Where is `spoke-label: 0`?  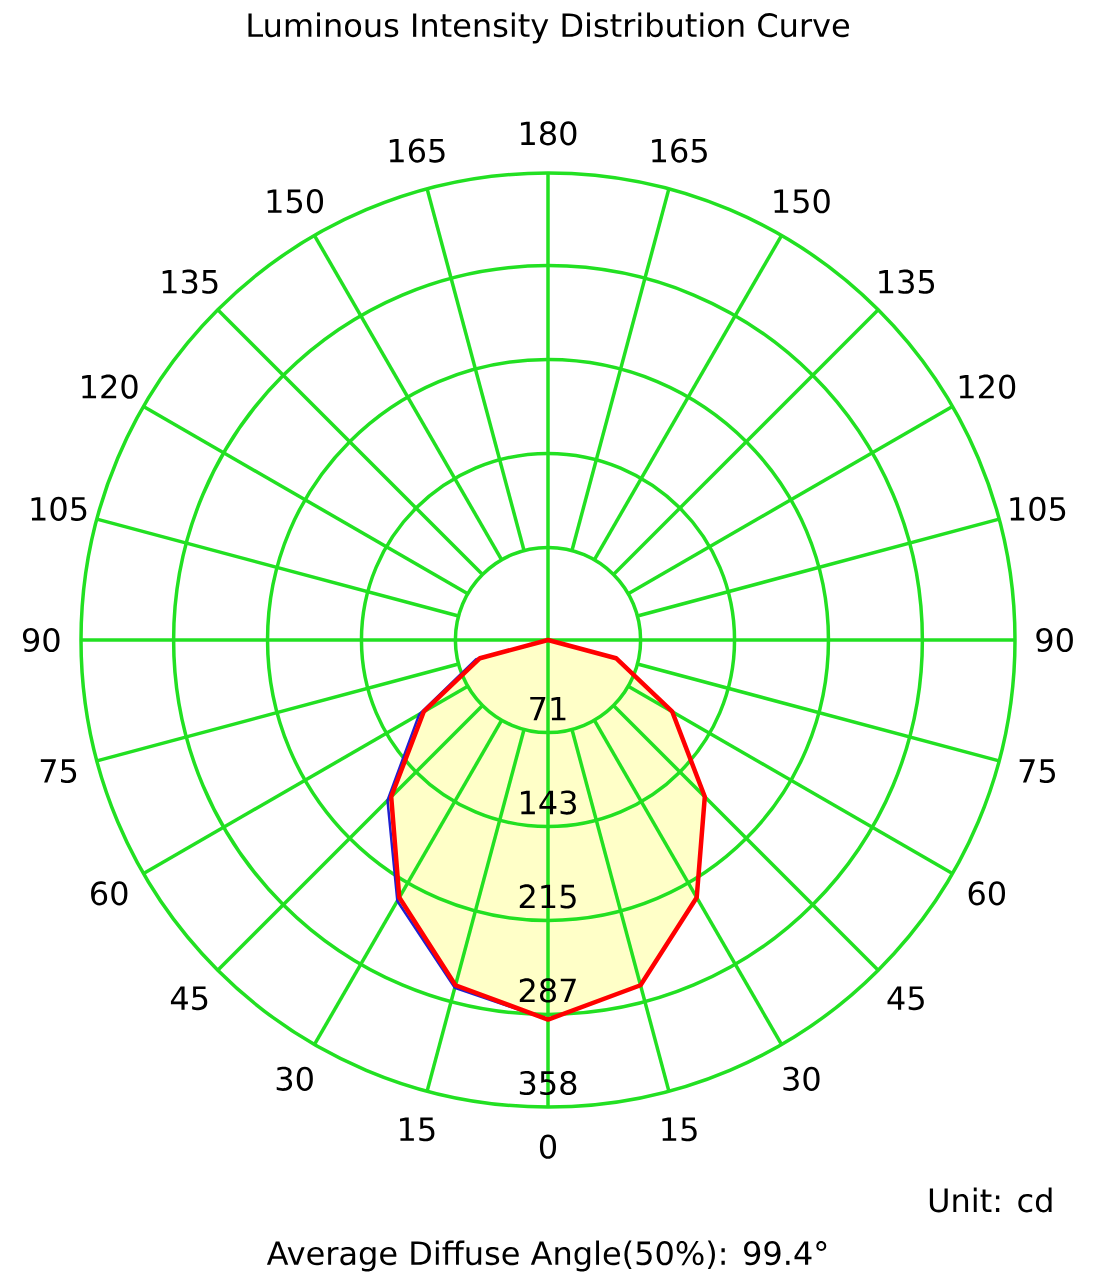 spoke-label: 0 is located at coordinates (548, 1146).